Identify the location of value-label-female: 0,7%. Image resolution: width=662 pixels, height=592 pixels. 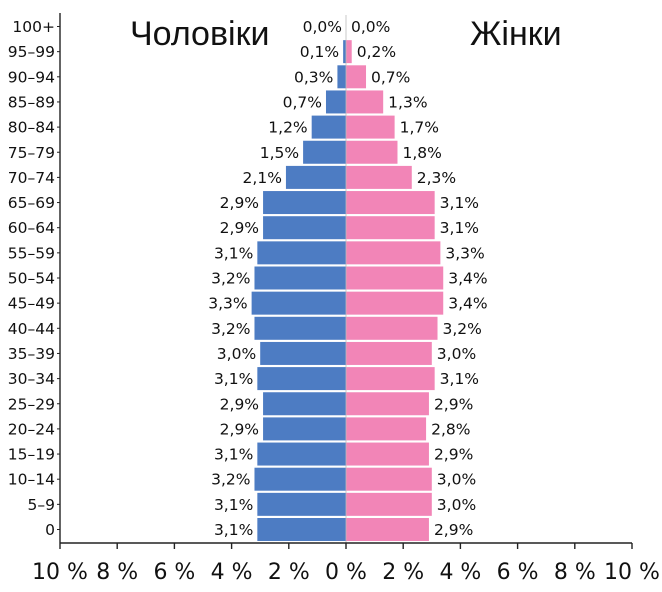
(390, 77).